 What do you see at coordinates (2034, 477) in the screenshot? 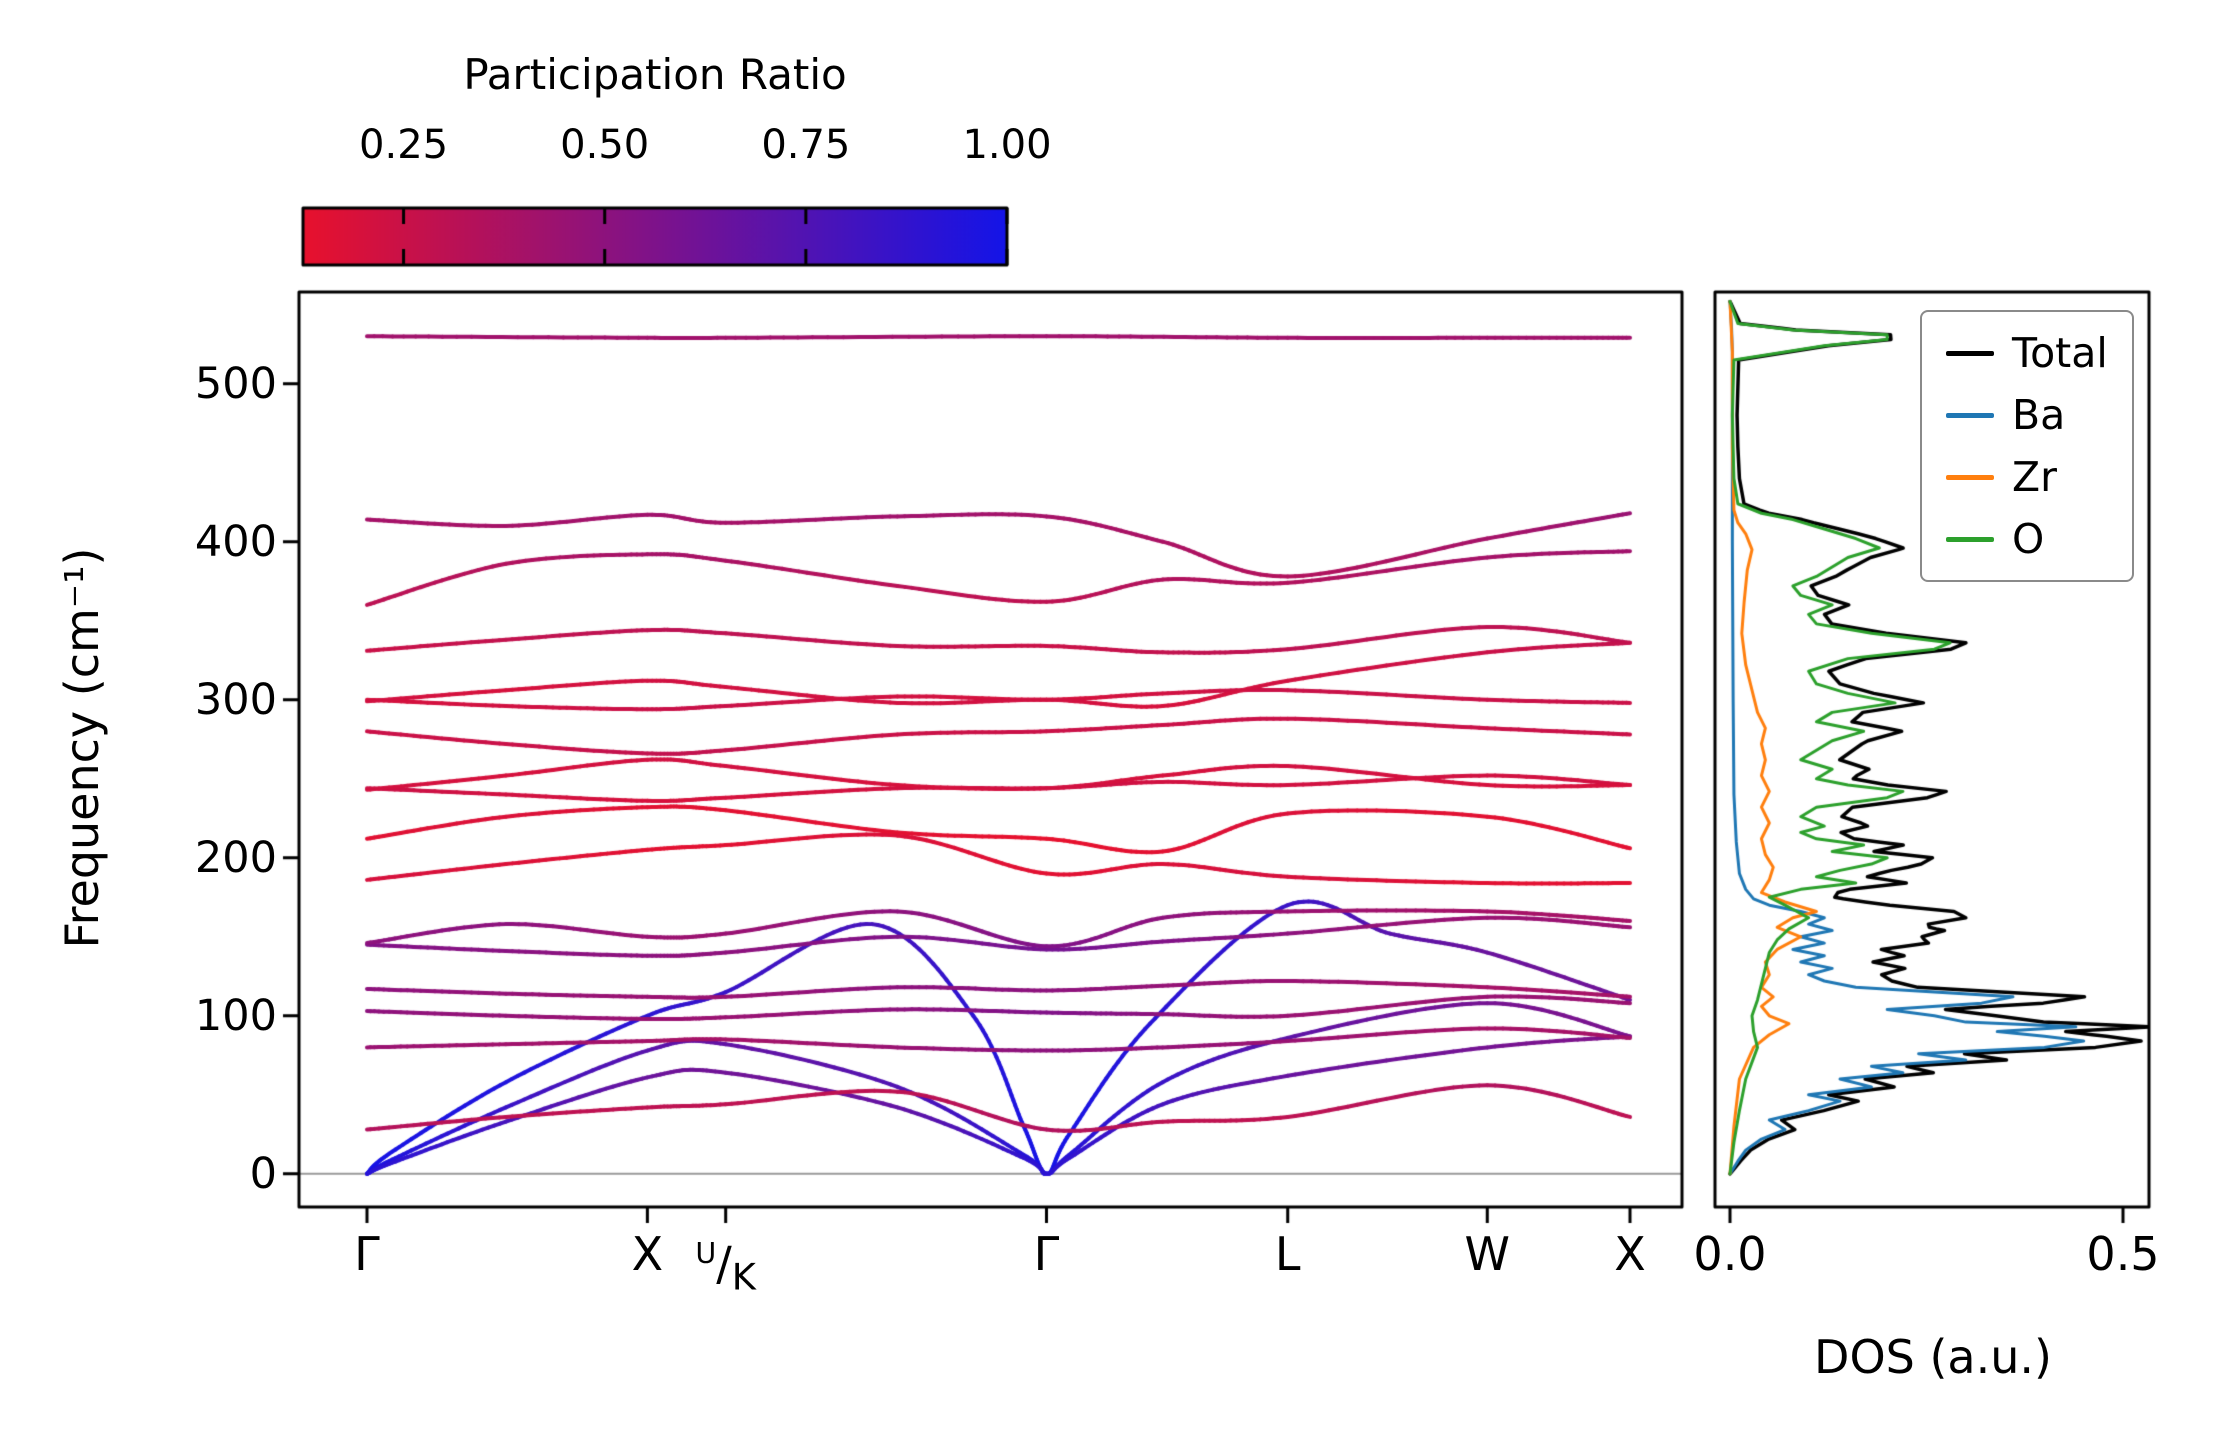
I see `legend-label: Zr` at bounding box center [2034, 477].